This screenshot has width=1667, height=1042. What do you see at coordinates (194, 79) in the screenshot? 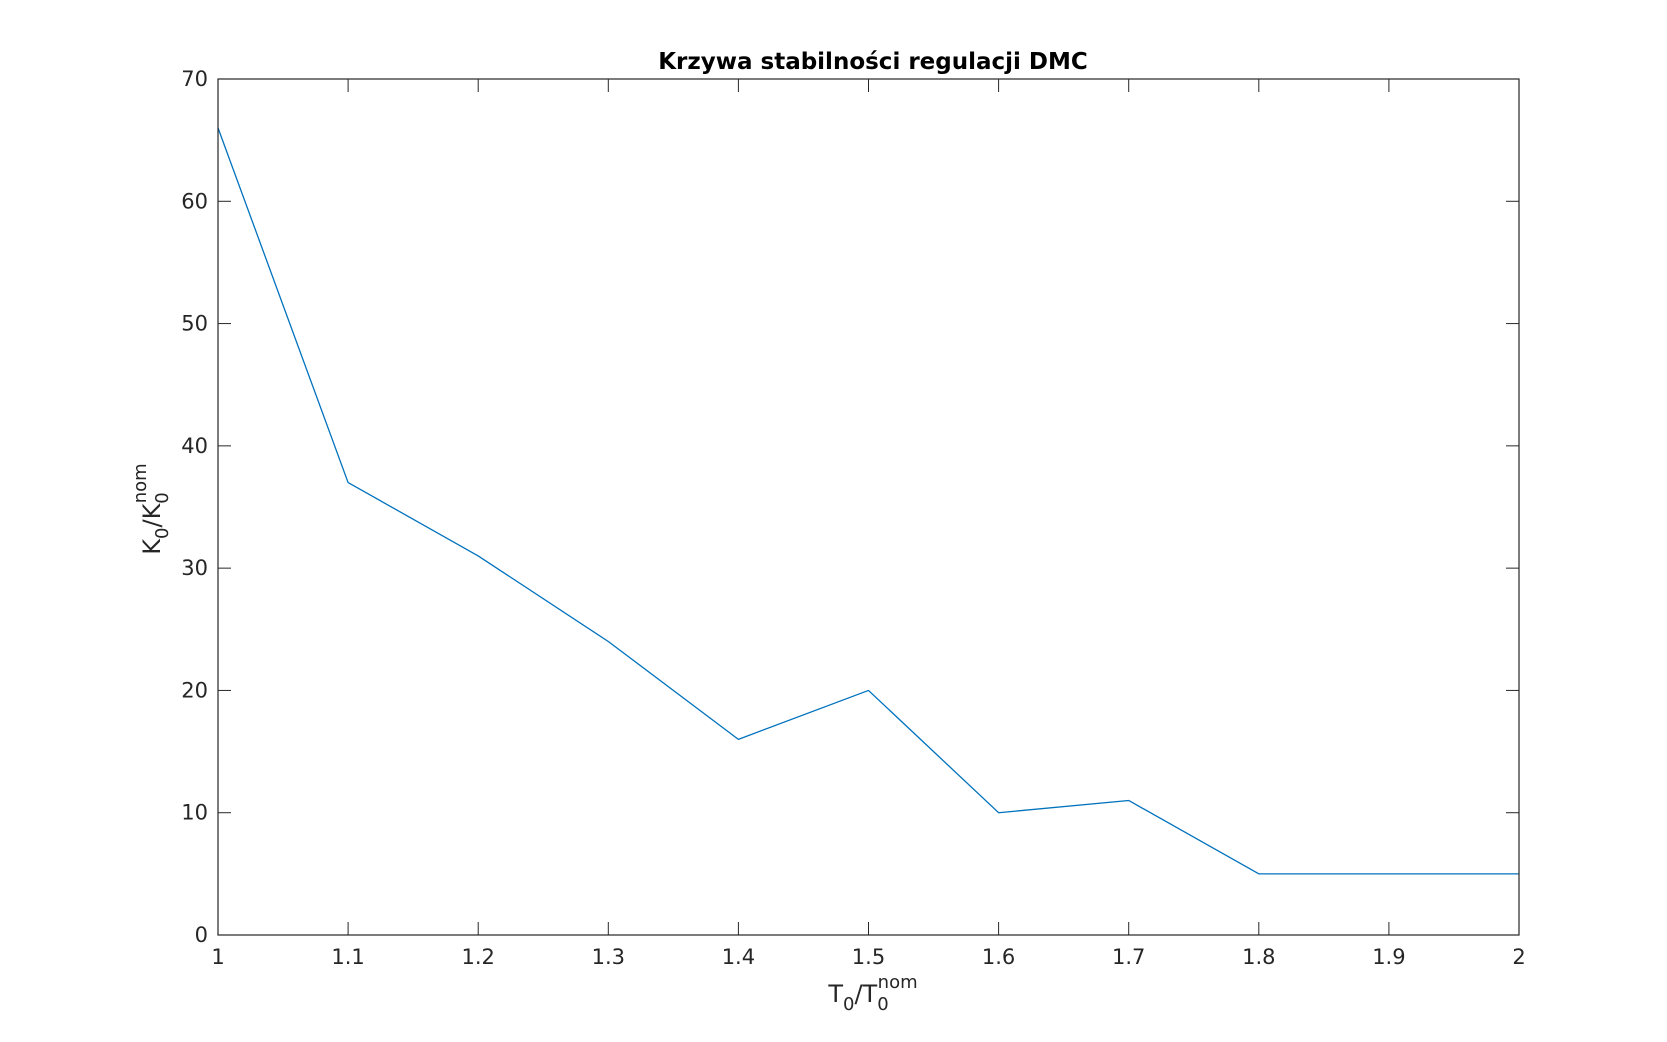
I see `y-tick-label: 70` at bounding box center [194, 79].